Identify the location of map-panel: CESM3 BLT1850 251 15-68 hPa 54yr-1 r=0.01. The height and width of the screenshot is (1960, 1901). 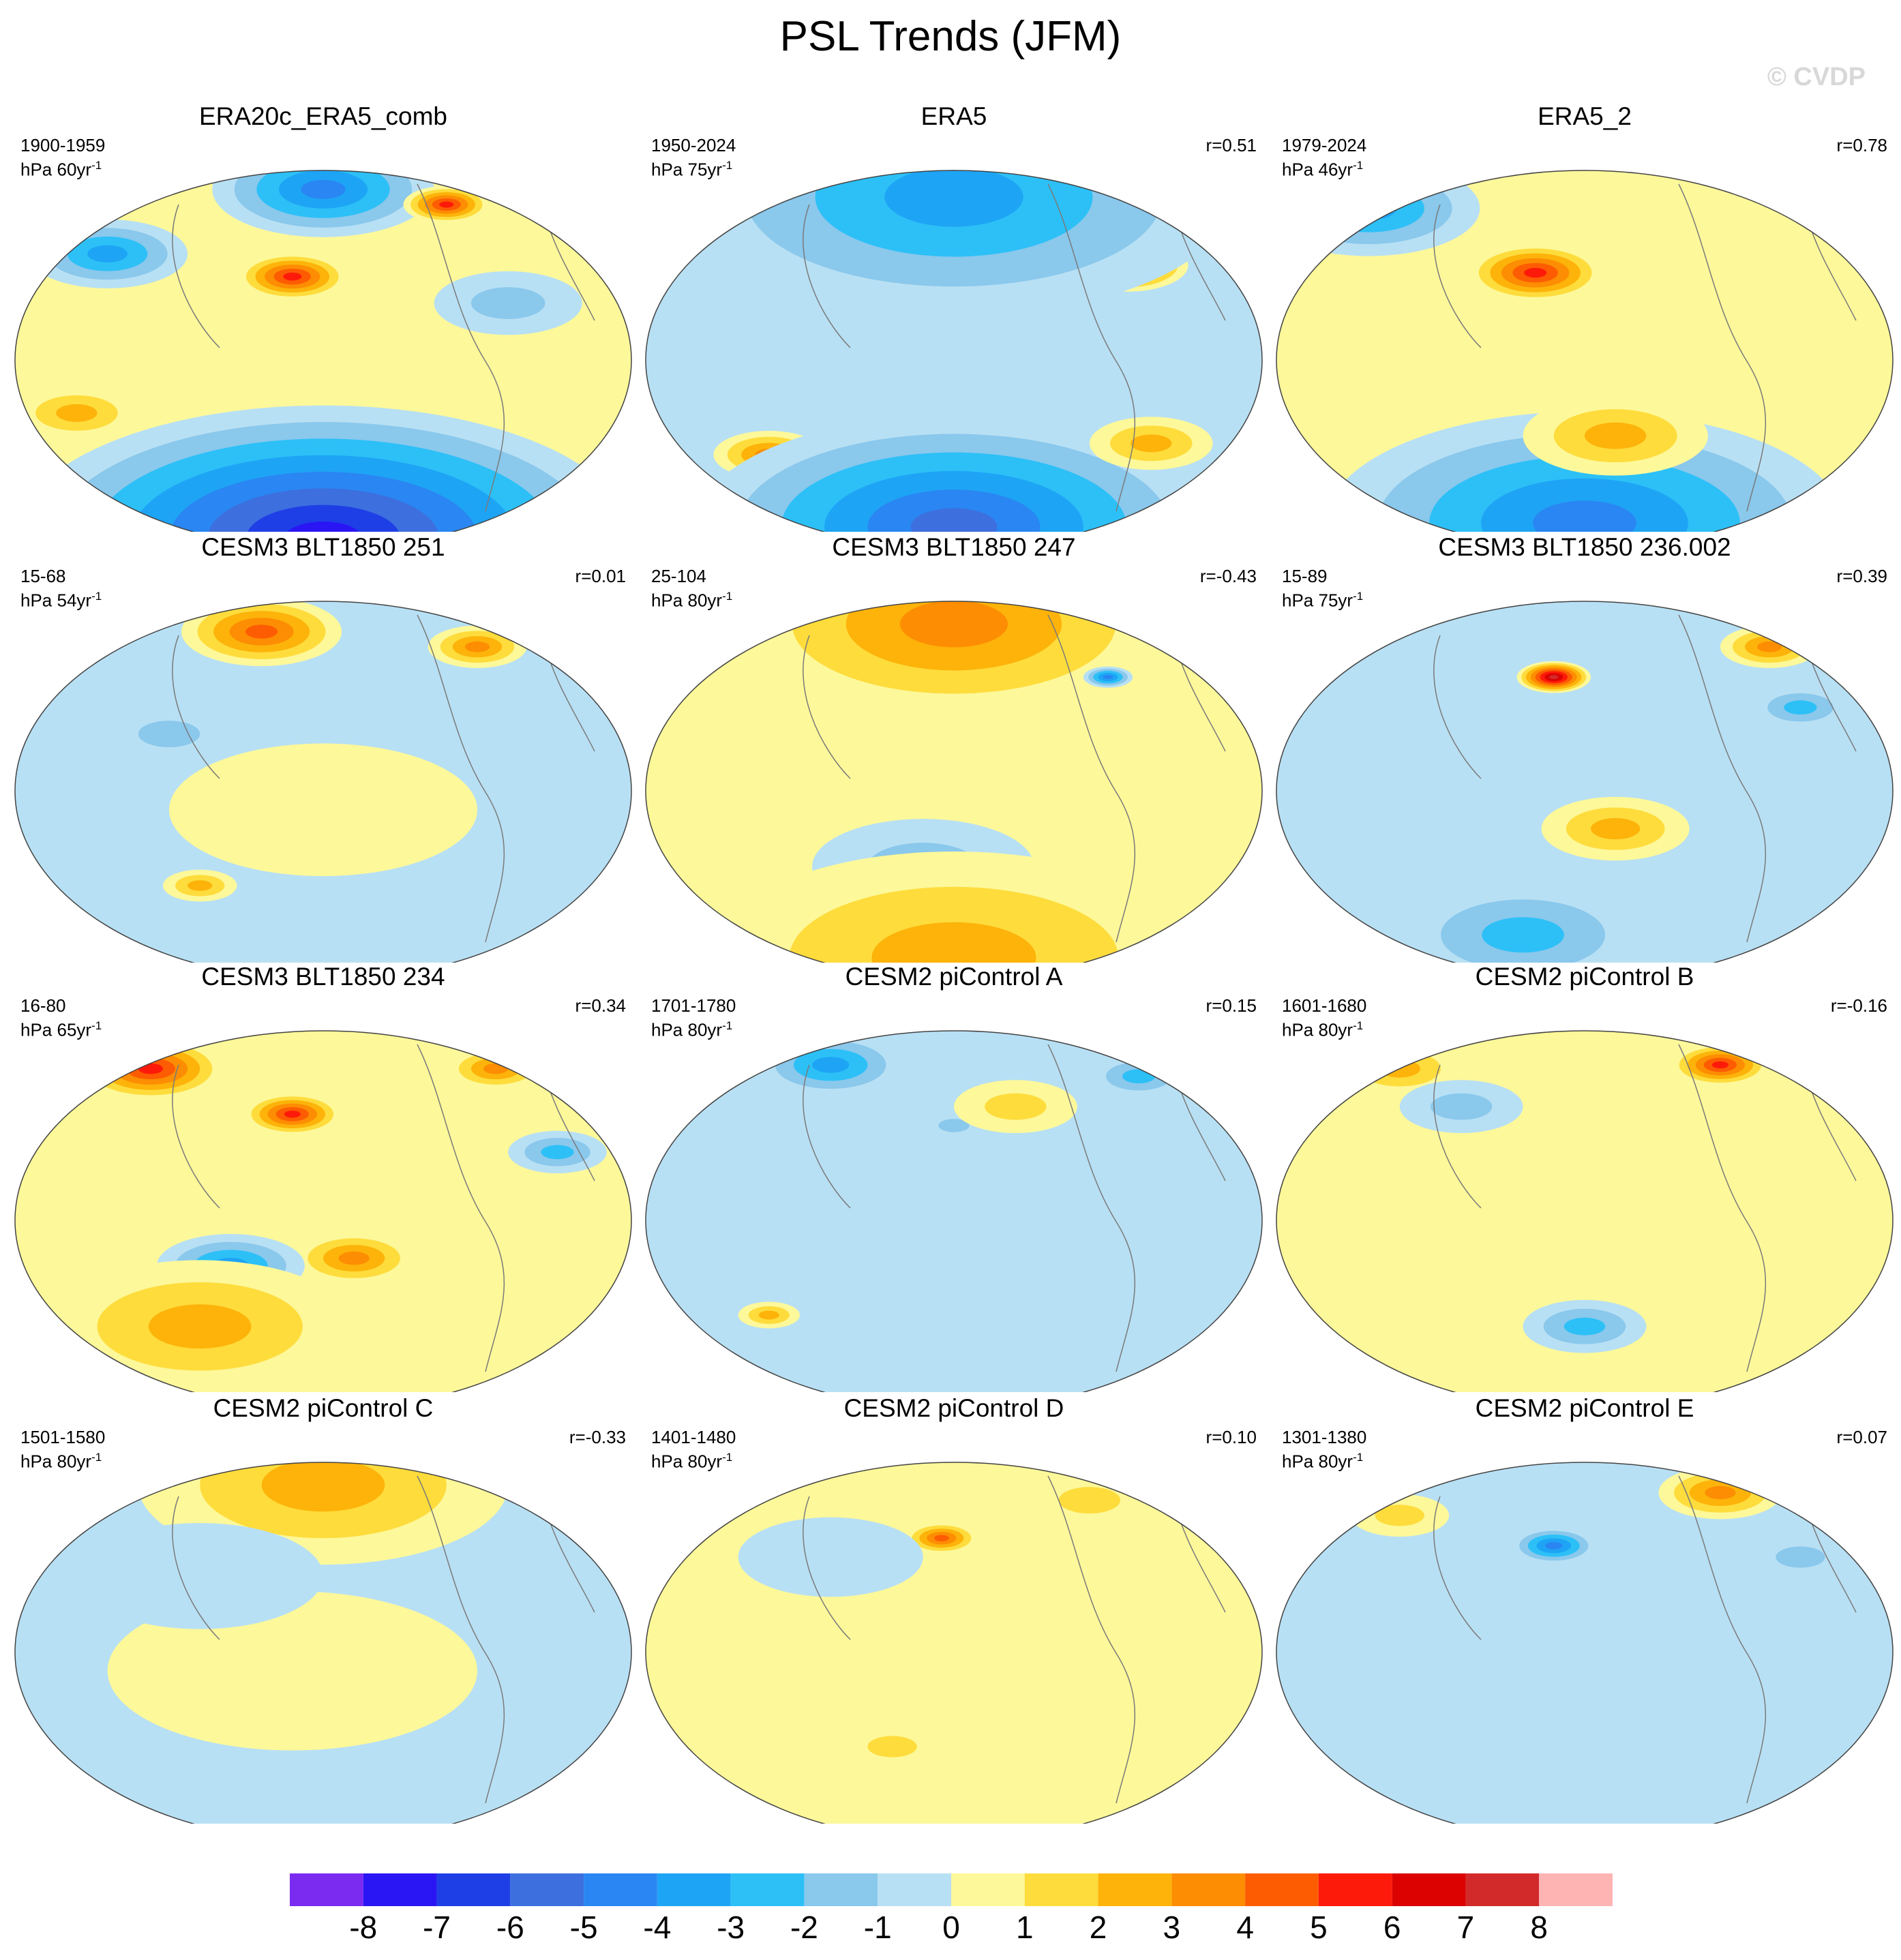
(323, 748).